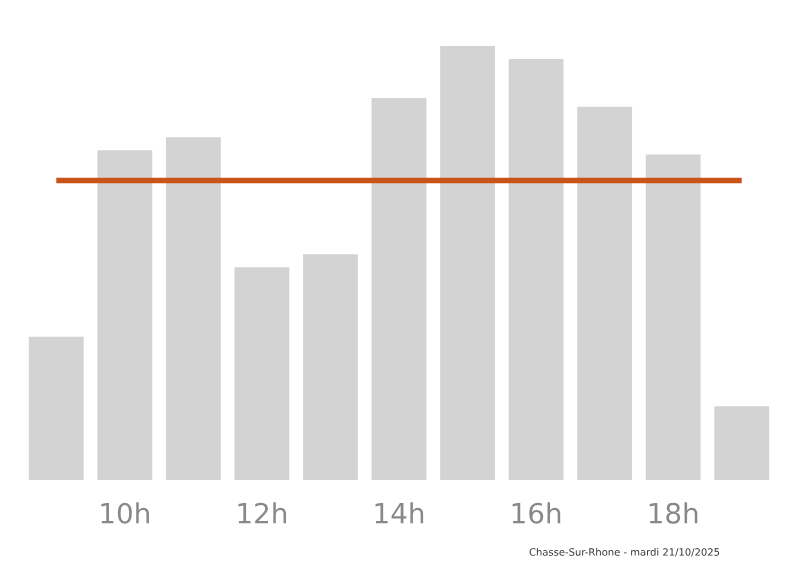 This screenshot has width=800, height=572. Describe the element at coordinates (399, 513) in the screenshot. I see `x-tick-label: 14h` at that location.